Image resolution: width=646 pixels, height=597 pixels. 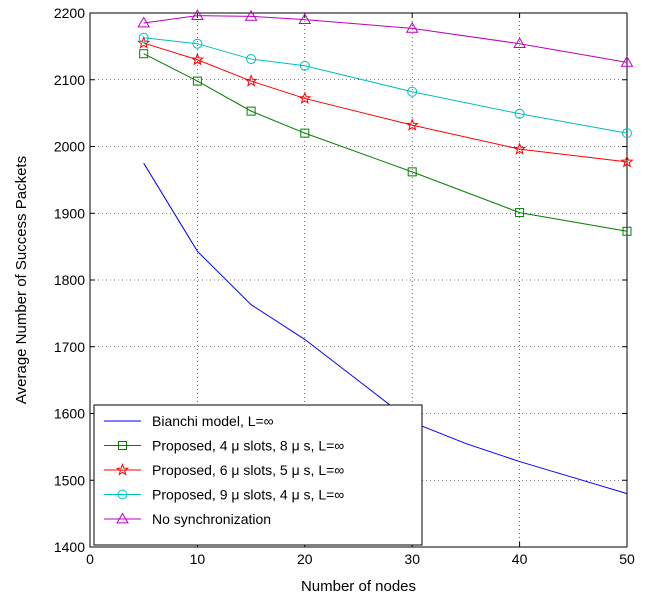 What do you see at coordinates (213, 421) in the screenshot?
I see `legend-label: Bianchi model, L=∞` at bounding box center [213, 421].